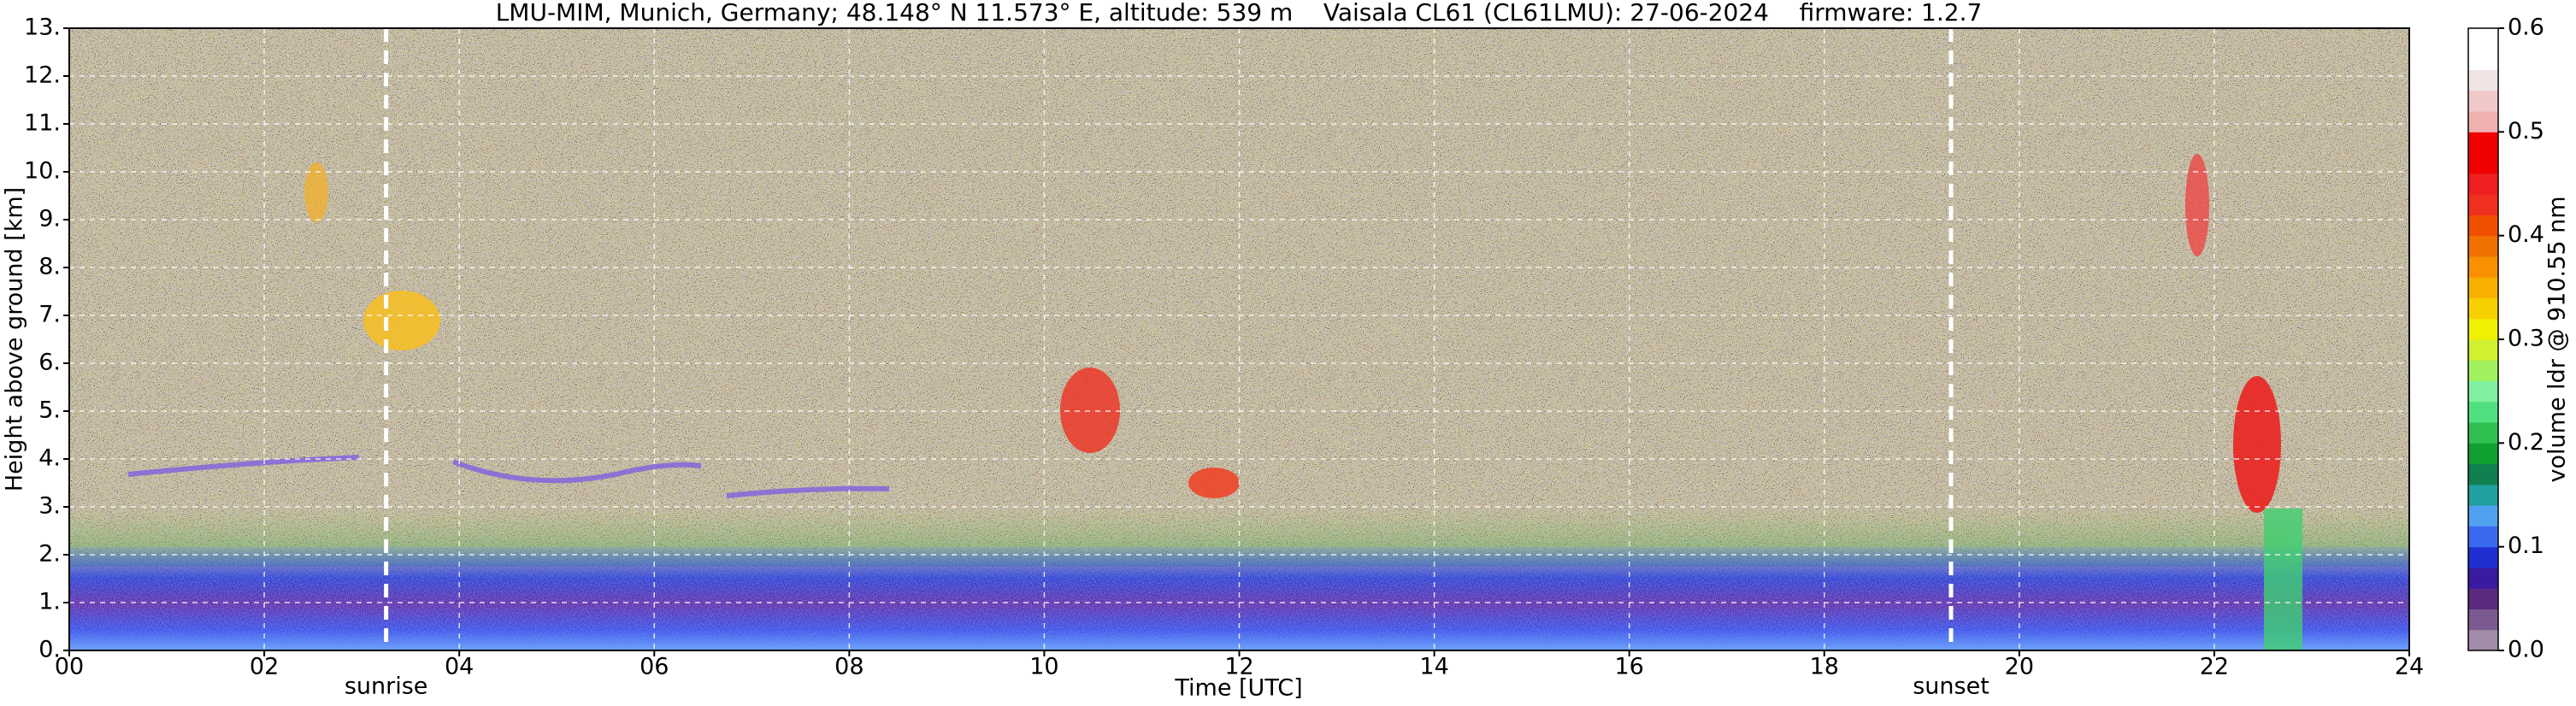  I want to click on x-tick-label: 12, so click(1238, 667).